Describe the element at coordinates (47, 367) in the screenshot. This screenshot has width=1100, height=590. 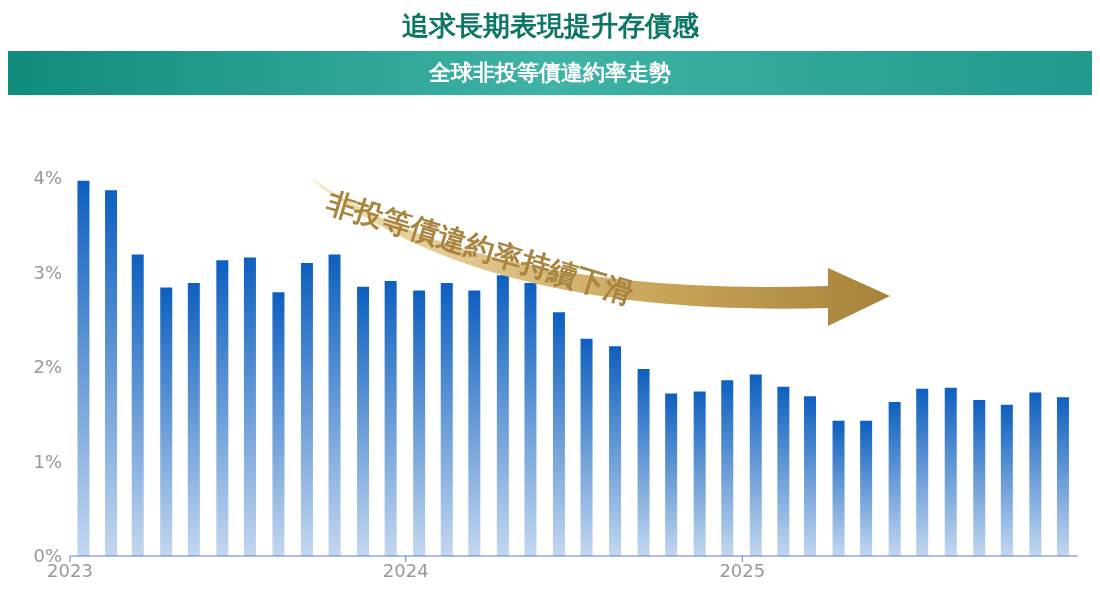
I see `y-tick-label: 2%` at that location.